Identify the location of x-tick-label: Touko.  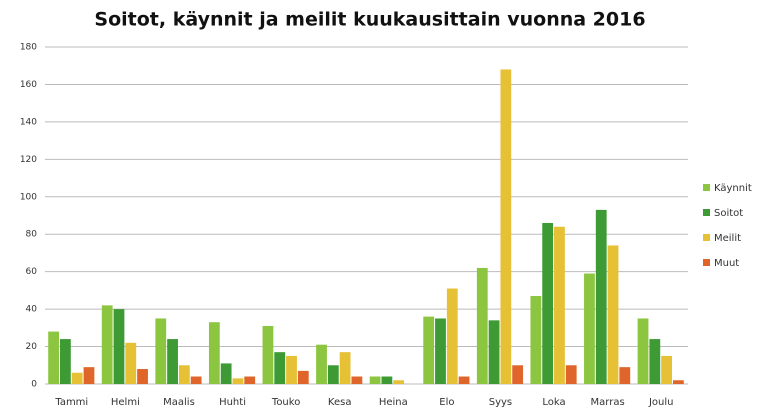
(285, 402).